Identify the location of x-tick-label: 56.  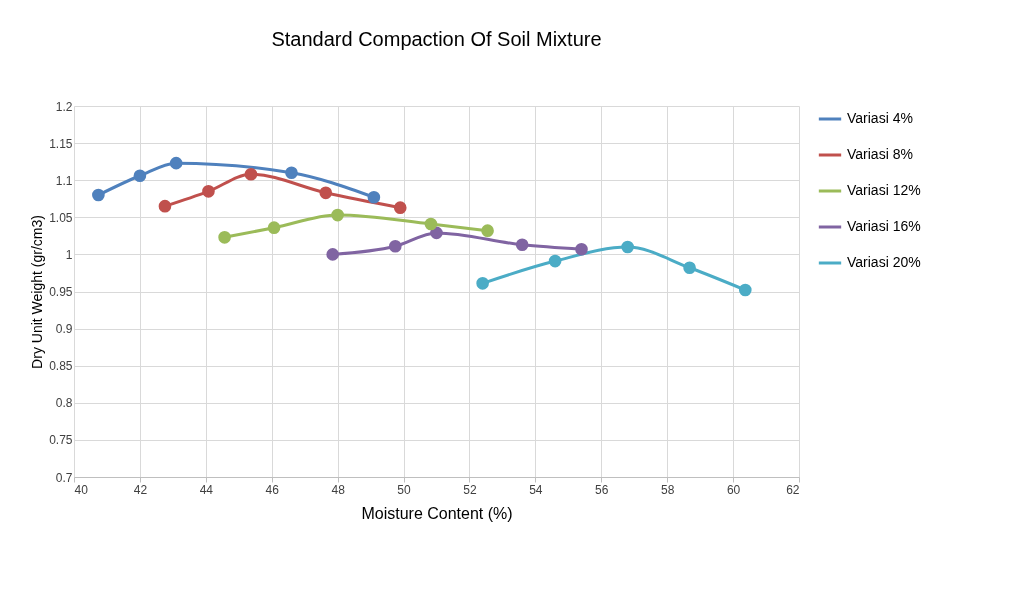
(602, 489).